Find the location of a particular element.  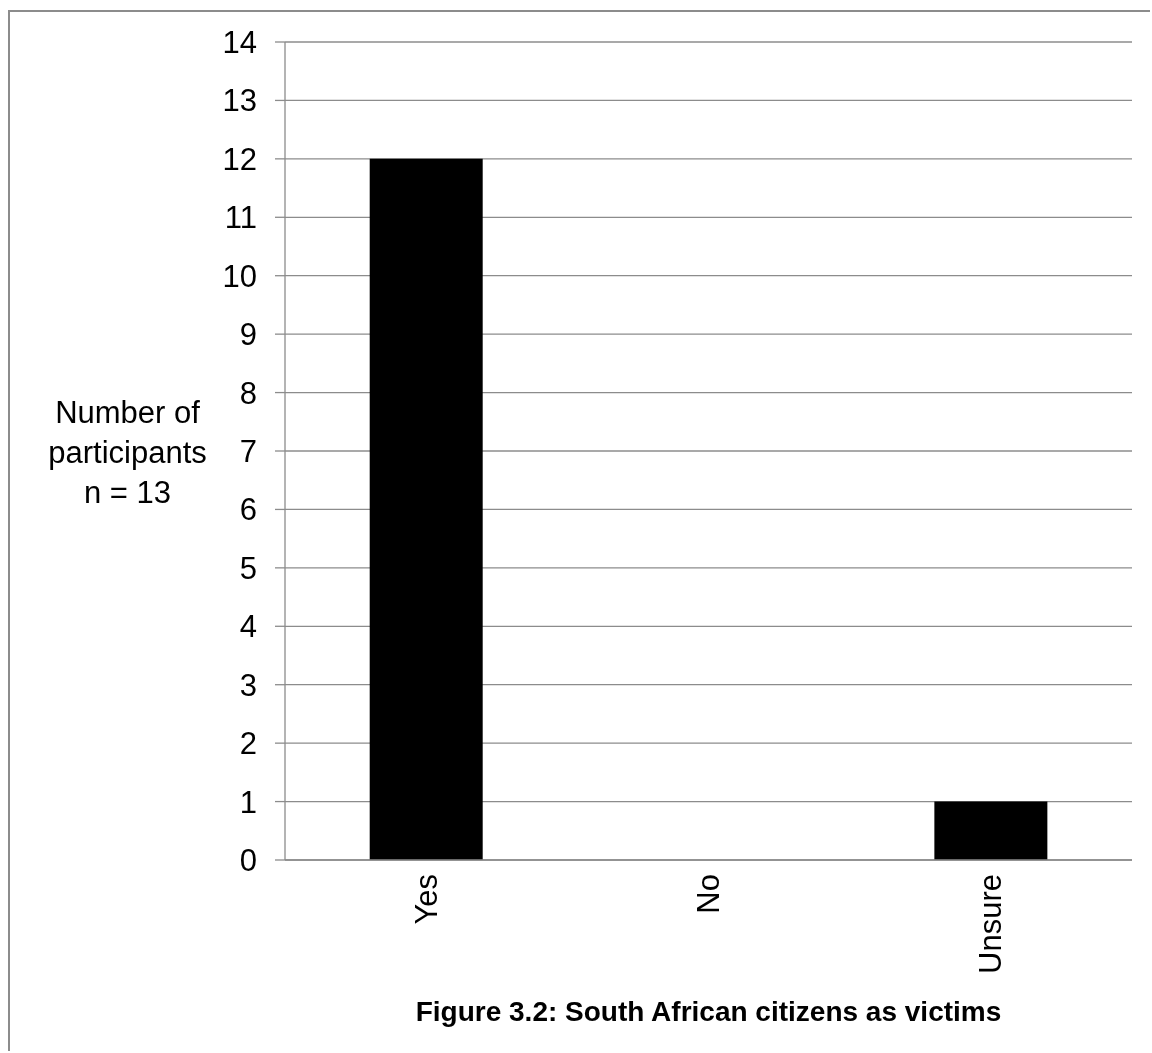

y-tick-label: 10 is located at coordinates (239, 276).